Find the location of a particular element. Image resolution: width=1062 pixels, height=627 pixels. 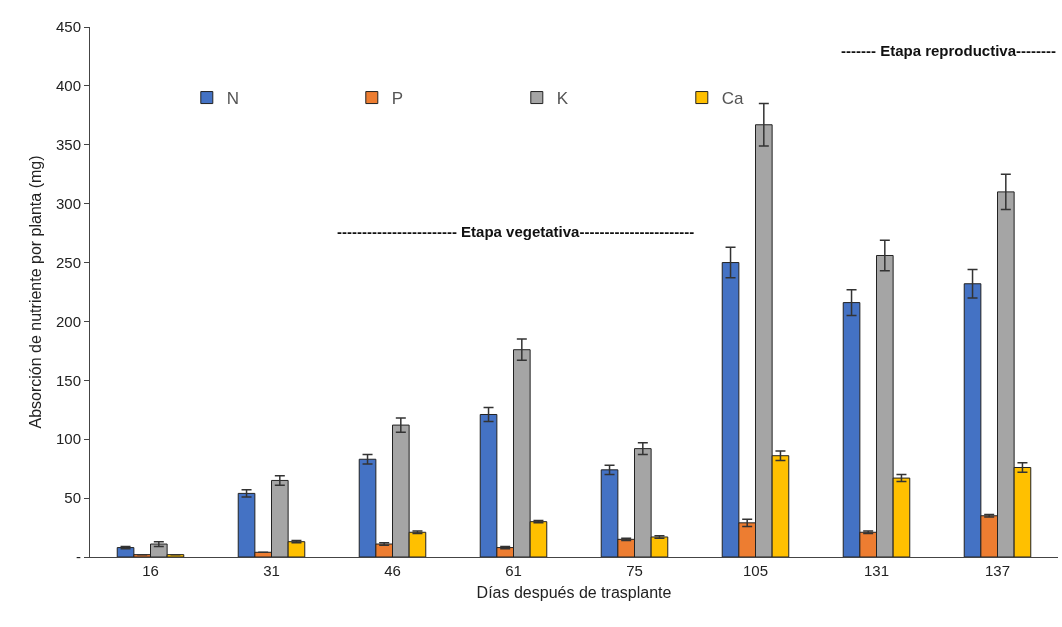

y-tick-label: 50 is located at coordinates (72, 498).